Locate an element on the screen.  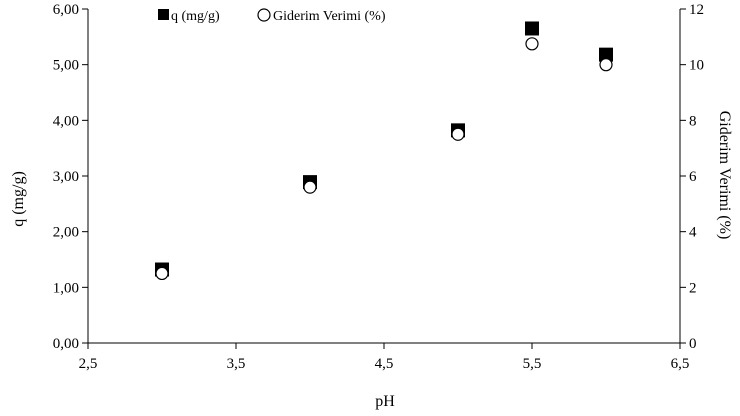
x-tick-label: 4,5 is located at coordinates (384, 364).